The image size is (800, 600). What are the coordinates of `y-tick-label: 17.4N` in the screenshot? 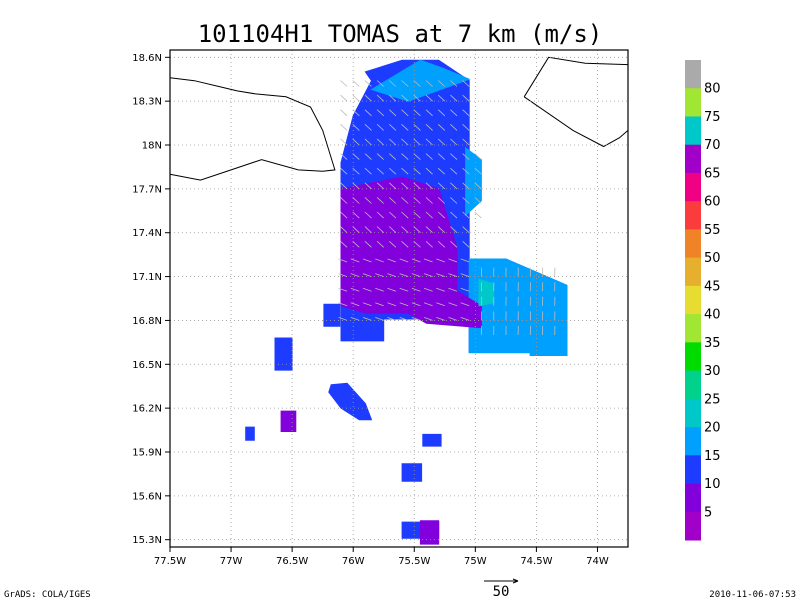 It's located at (147, 233).